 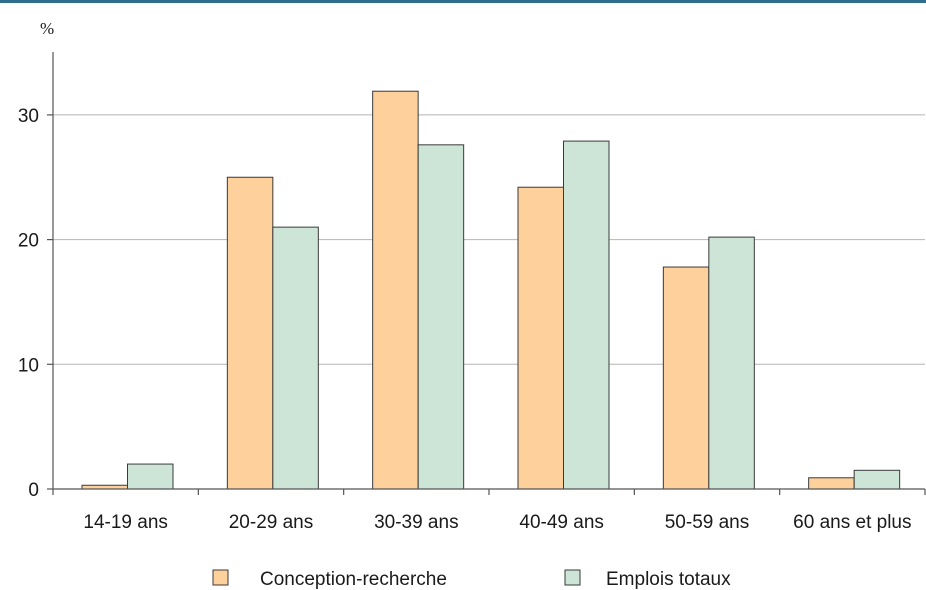 What do you see at coordinates (47, 28) in the screenshot?
I see `y-unit-label: %` at bounding box center [47, 28].